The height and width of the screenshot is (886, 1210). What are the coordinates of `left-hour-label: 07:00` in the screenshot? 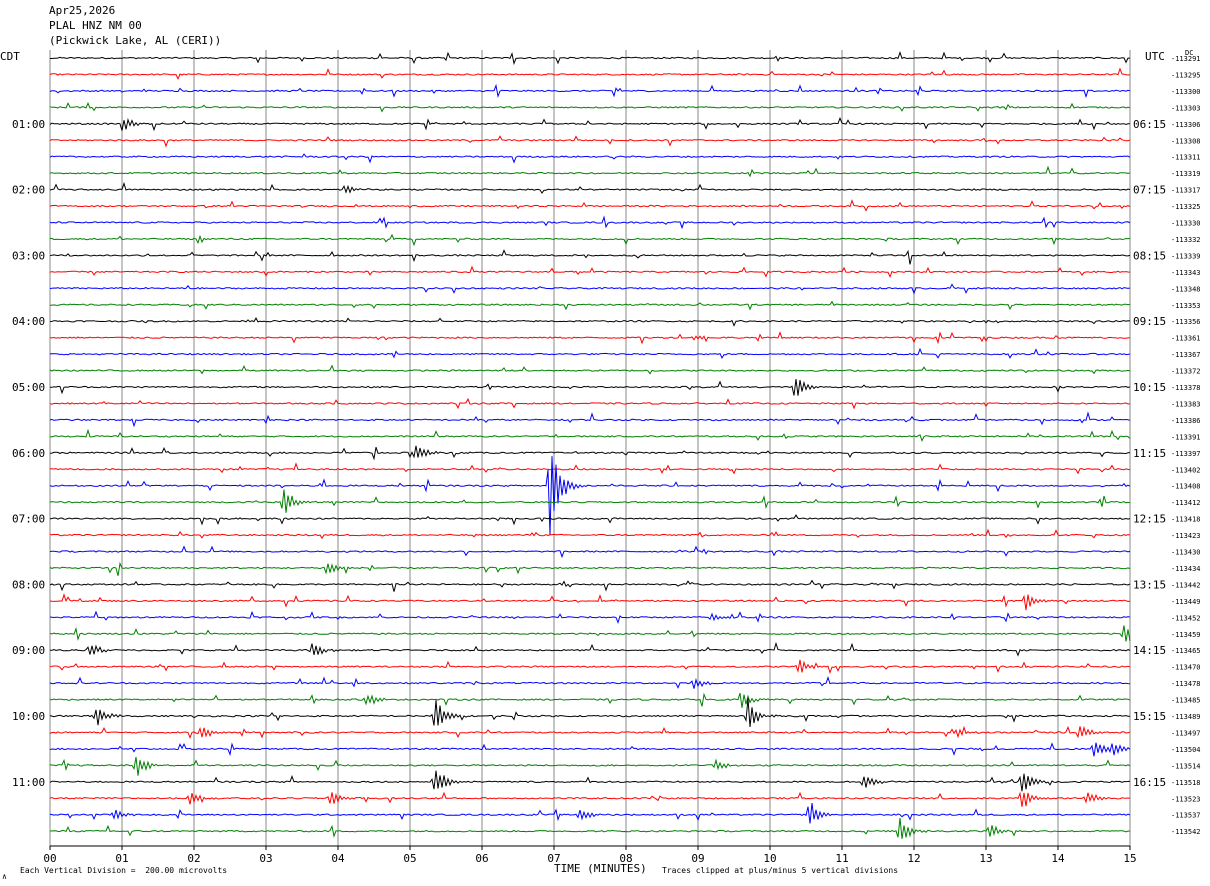 It's located at (28, 519).